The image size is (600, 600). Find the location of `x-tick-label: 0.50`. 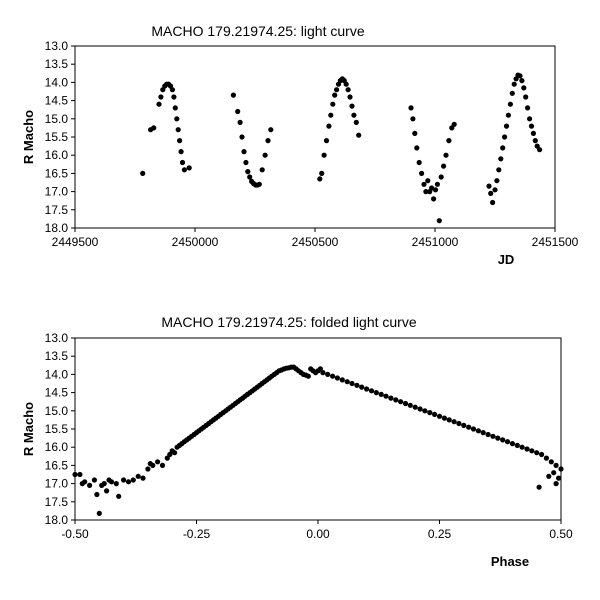

x-tick-label: 0.50 is located at coordinates (561, 534).